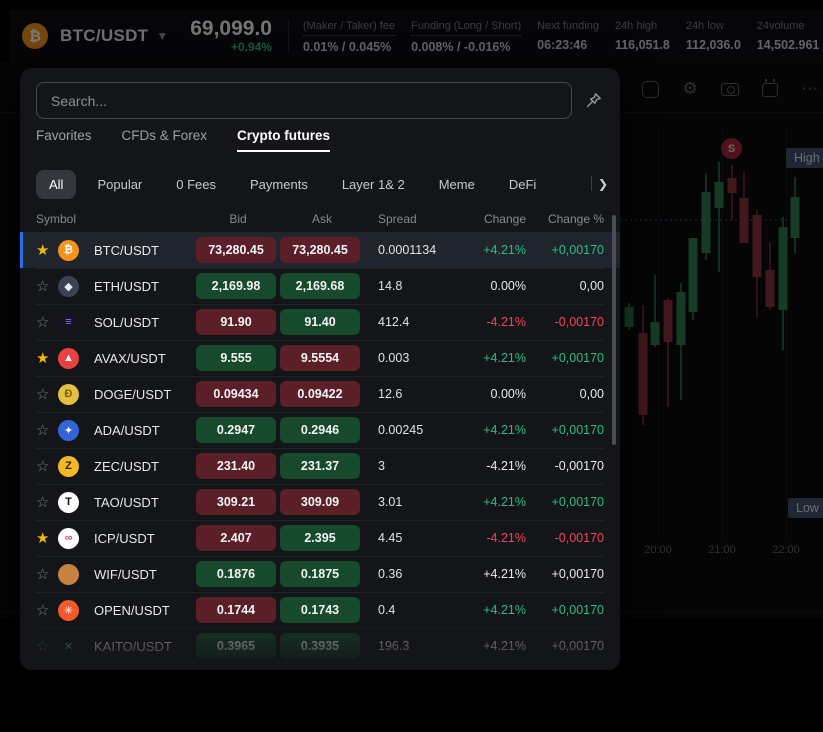  What do you see at coordinates (127, 430) in the screenshot?
I see `symbol-label: ADA/USDT` at bounding box center [127, 430].